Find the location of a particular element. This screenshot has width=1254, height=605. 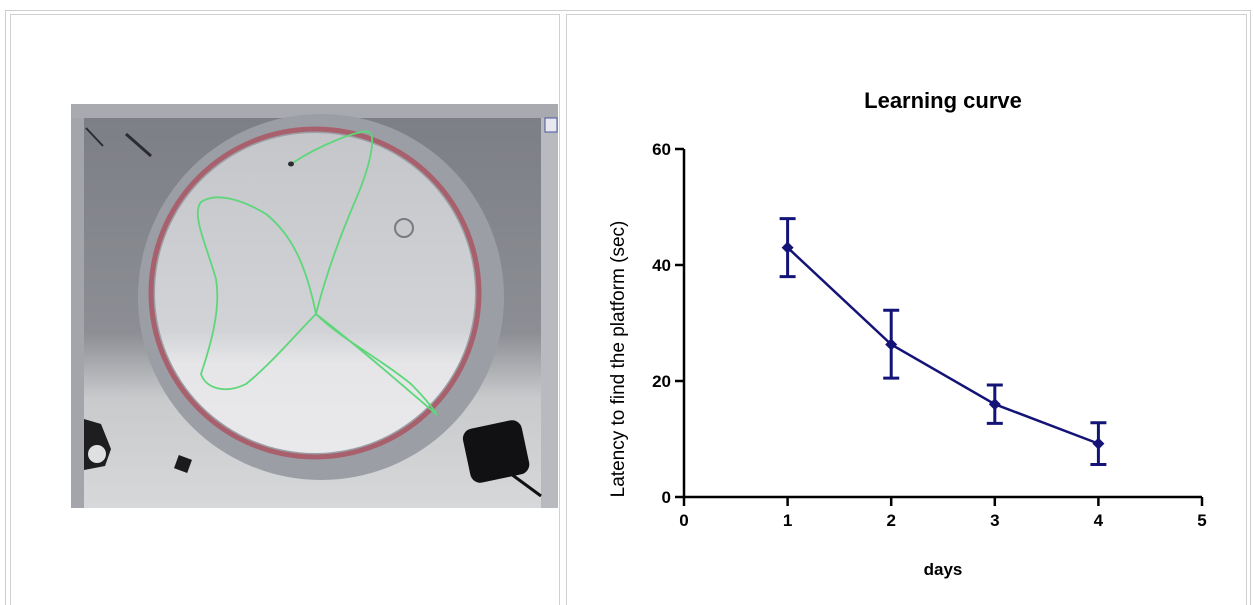

chart-title: Learning curve is located at coordinates (943, 100).